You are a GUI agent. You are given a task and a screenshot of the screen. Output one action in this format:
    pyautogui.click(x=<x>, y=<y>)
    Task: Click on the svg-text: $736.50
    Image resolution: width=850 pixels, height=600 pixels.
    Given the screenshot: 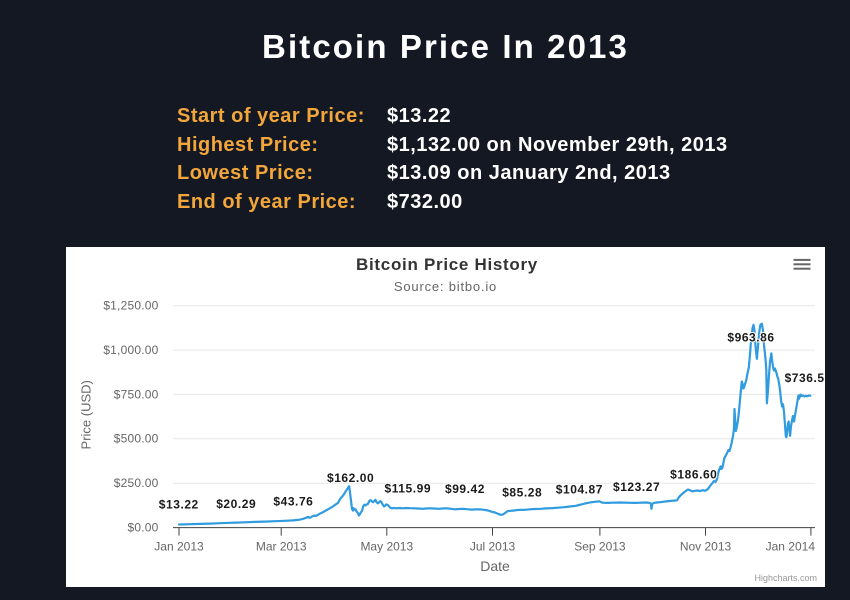 What is the action you would take?
    pyautogui.click(x=805, y=378)
    